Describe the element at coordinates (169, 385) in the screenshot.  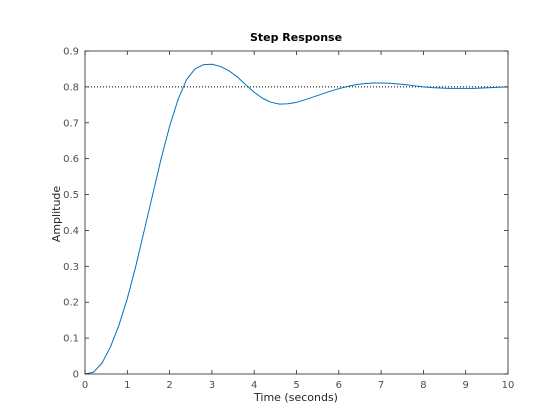
I see `x-tick-label: 2` at that location.